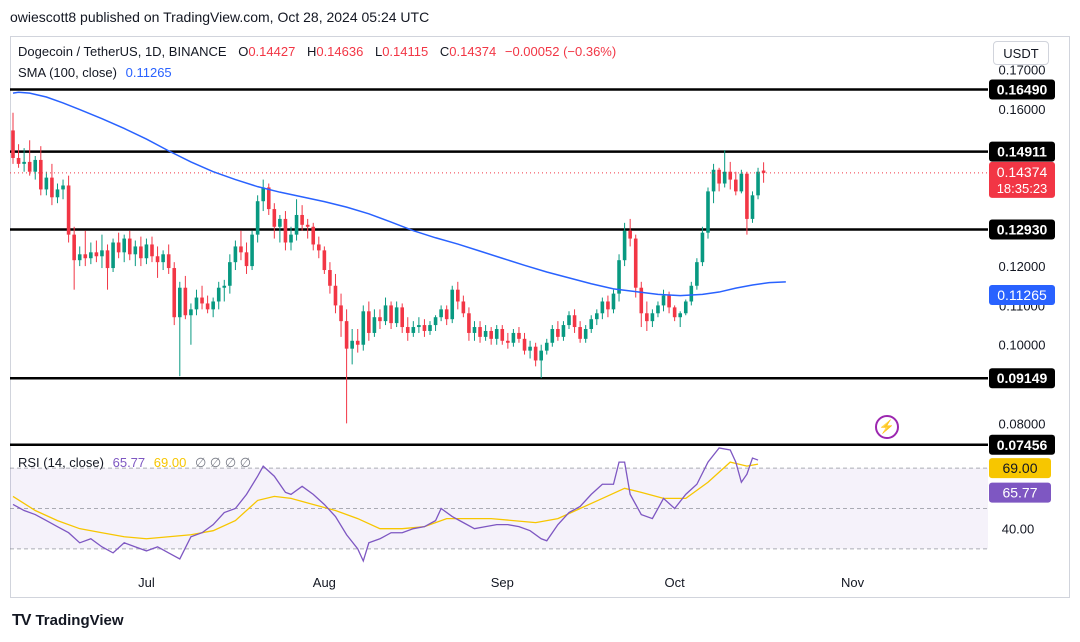  I want to click on rsi-ma-line, so click(385, 500).